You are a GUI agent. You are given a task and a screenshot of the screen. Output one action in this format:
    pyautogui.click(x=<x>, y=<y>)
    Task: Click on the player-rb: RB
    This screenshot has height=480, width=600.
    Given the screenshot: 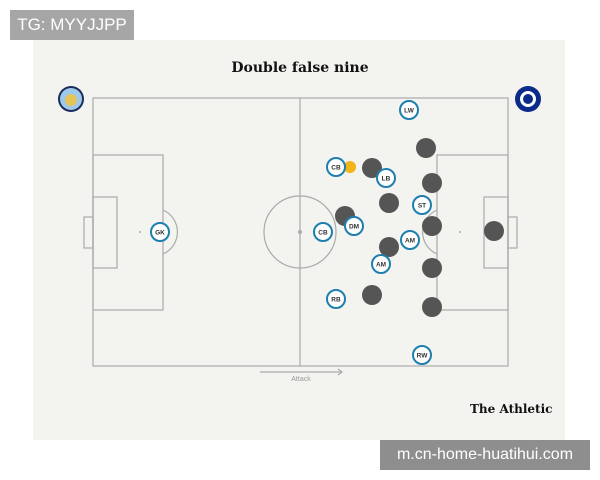 What is the action you would take?
    pyautogui.click(x=336, y=299)
    